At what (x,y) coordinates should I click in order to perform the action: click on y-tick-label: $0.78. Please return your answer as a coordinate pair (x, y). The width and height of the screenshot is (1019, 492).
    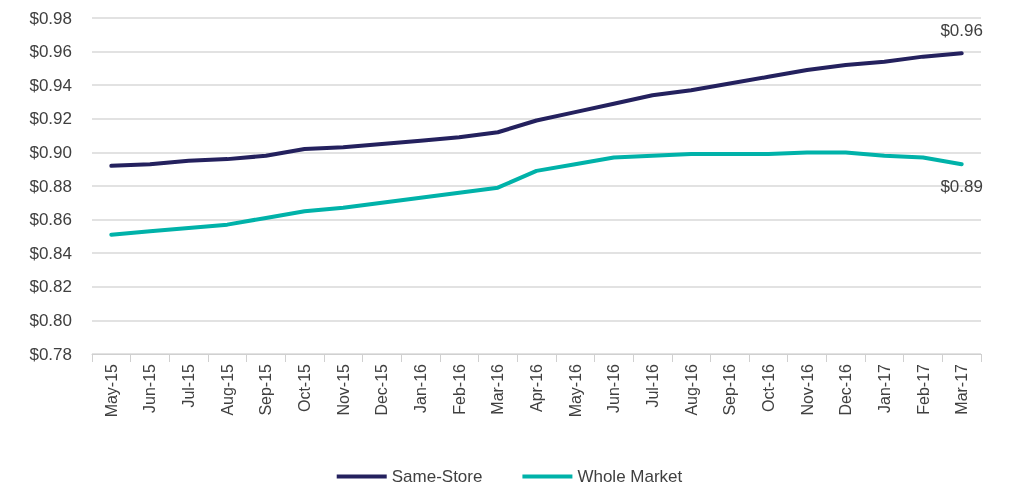
    Looking at the image, I should click on (50, 354).